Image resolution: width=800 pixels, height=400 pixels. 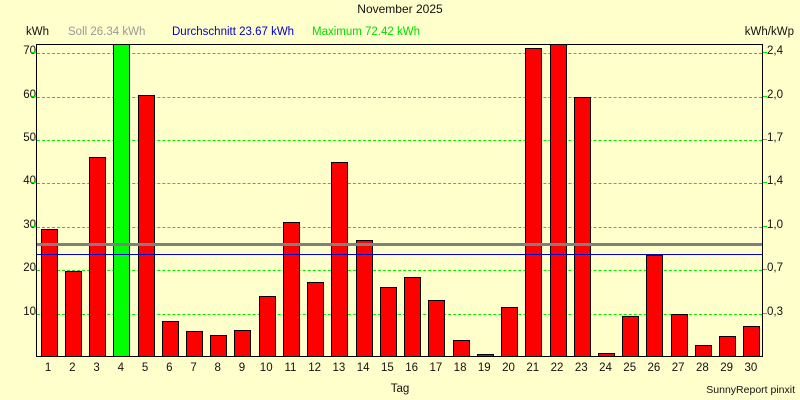 I want to click on legend-unit-left: kWh, so click(x=37, y=32).